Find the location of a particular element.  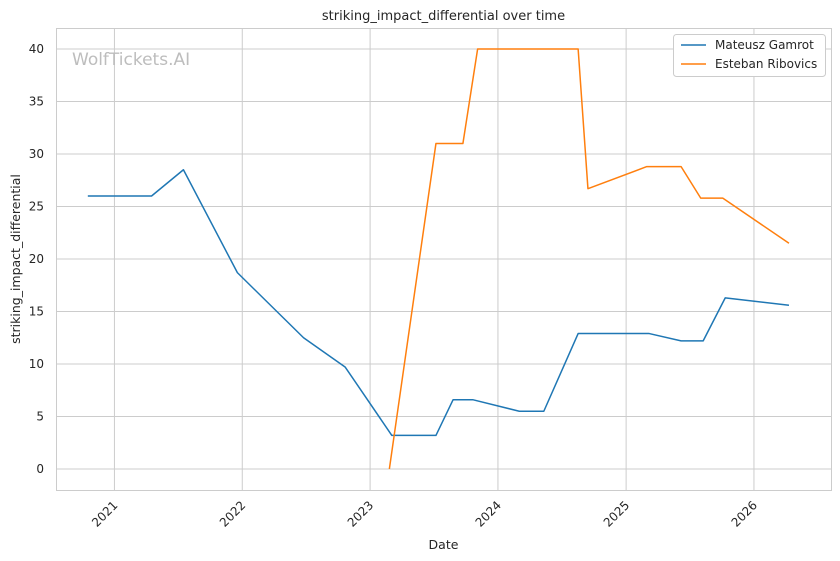

y-tick-label: 25 is located at coordinates (36, 207).